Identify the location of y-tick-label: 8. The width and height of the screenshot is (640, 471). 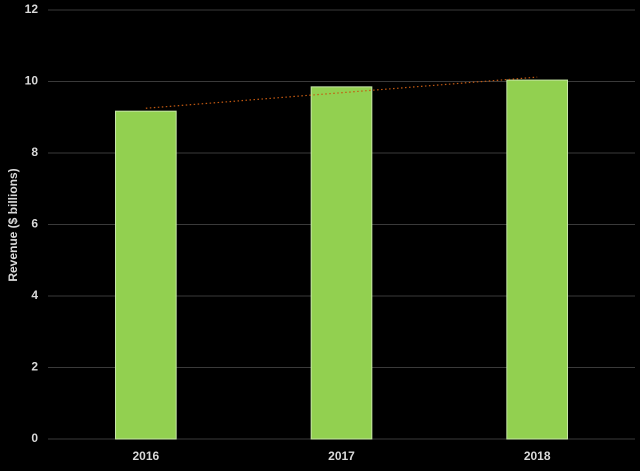
(34, 152).